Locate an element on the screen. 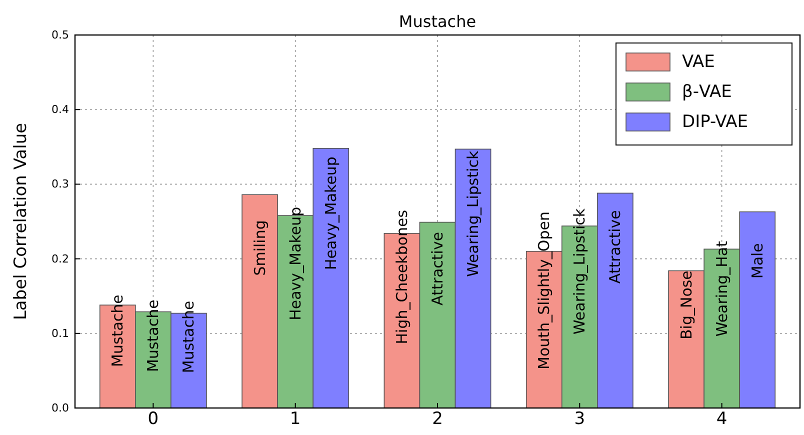 Image resolution: width=804 pixels, height=435 pixels. legend-label: VAE is located at coordinates (698, 62).